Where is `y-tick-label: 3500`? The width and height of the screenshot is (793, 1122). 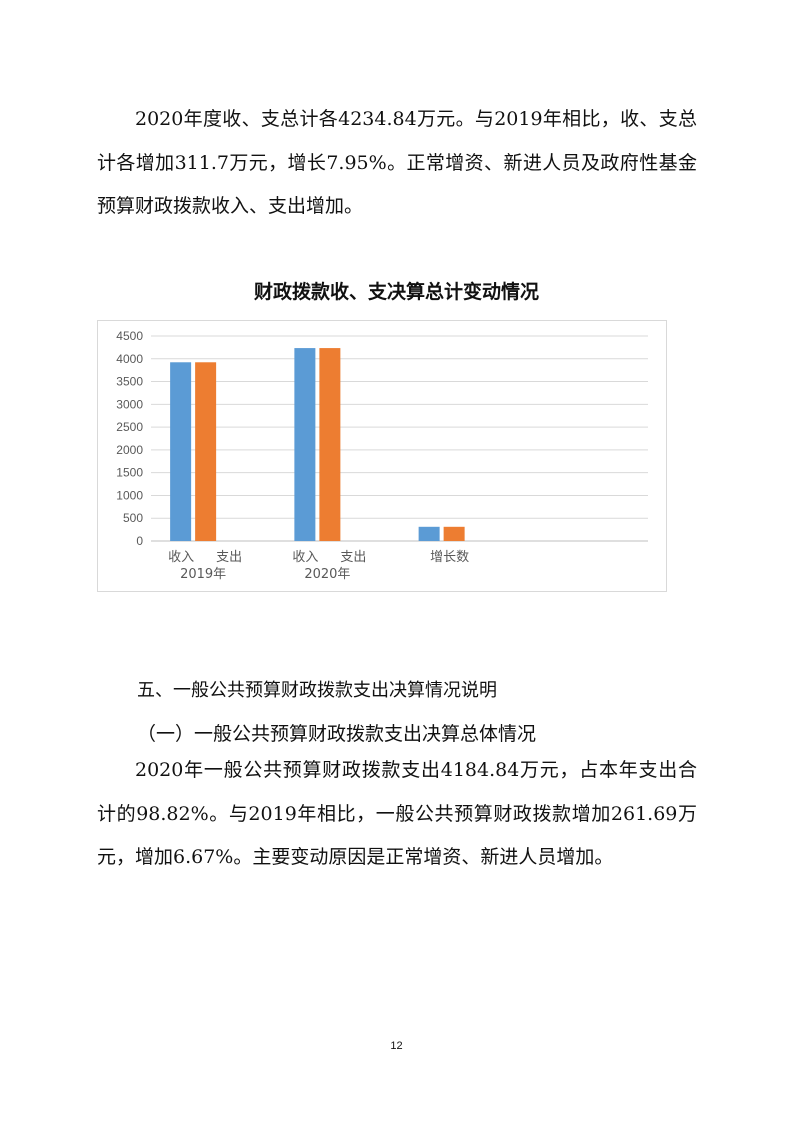
y-tick-label: 3500 is located at coordinates (129, 382).